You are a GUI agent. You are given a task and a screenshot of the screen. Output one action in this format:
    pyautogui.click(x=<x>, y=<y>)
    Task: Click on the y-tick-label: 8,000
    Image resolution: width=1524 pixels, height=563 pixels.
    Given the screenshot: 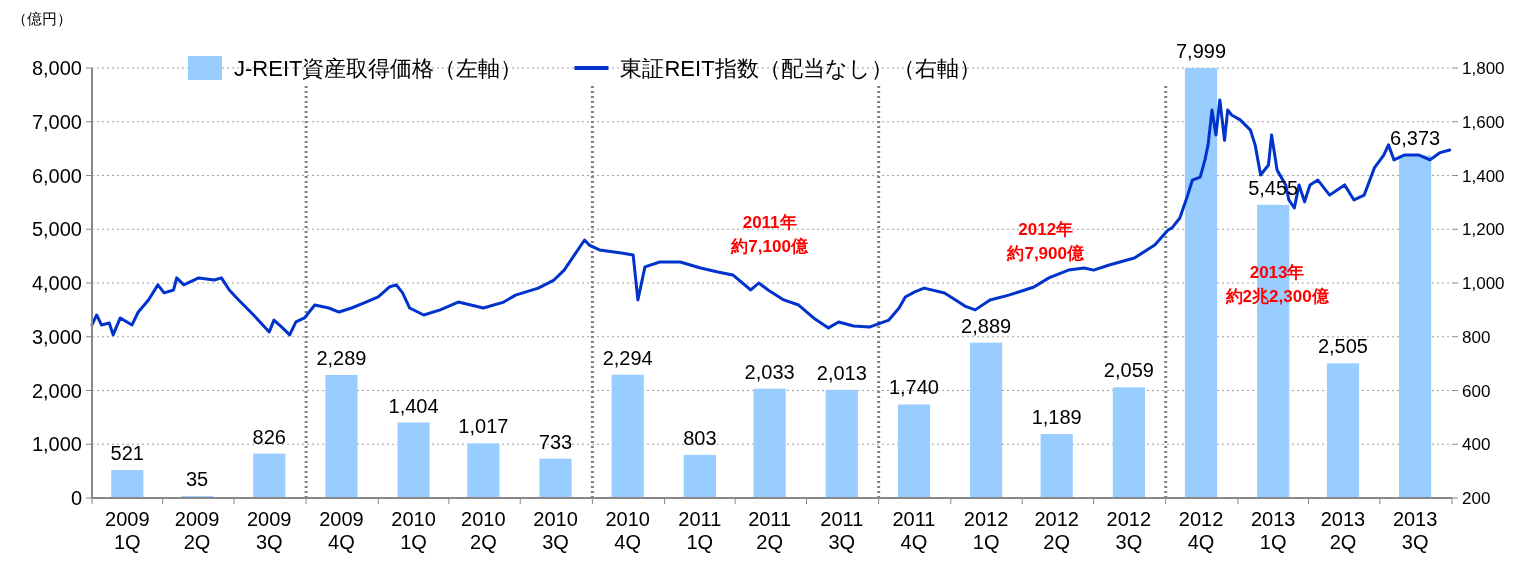 What is the action you would take?
    pyautogui.click(x=56, y=68)
    